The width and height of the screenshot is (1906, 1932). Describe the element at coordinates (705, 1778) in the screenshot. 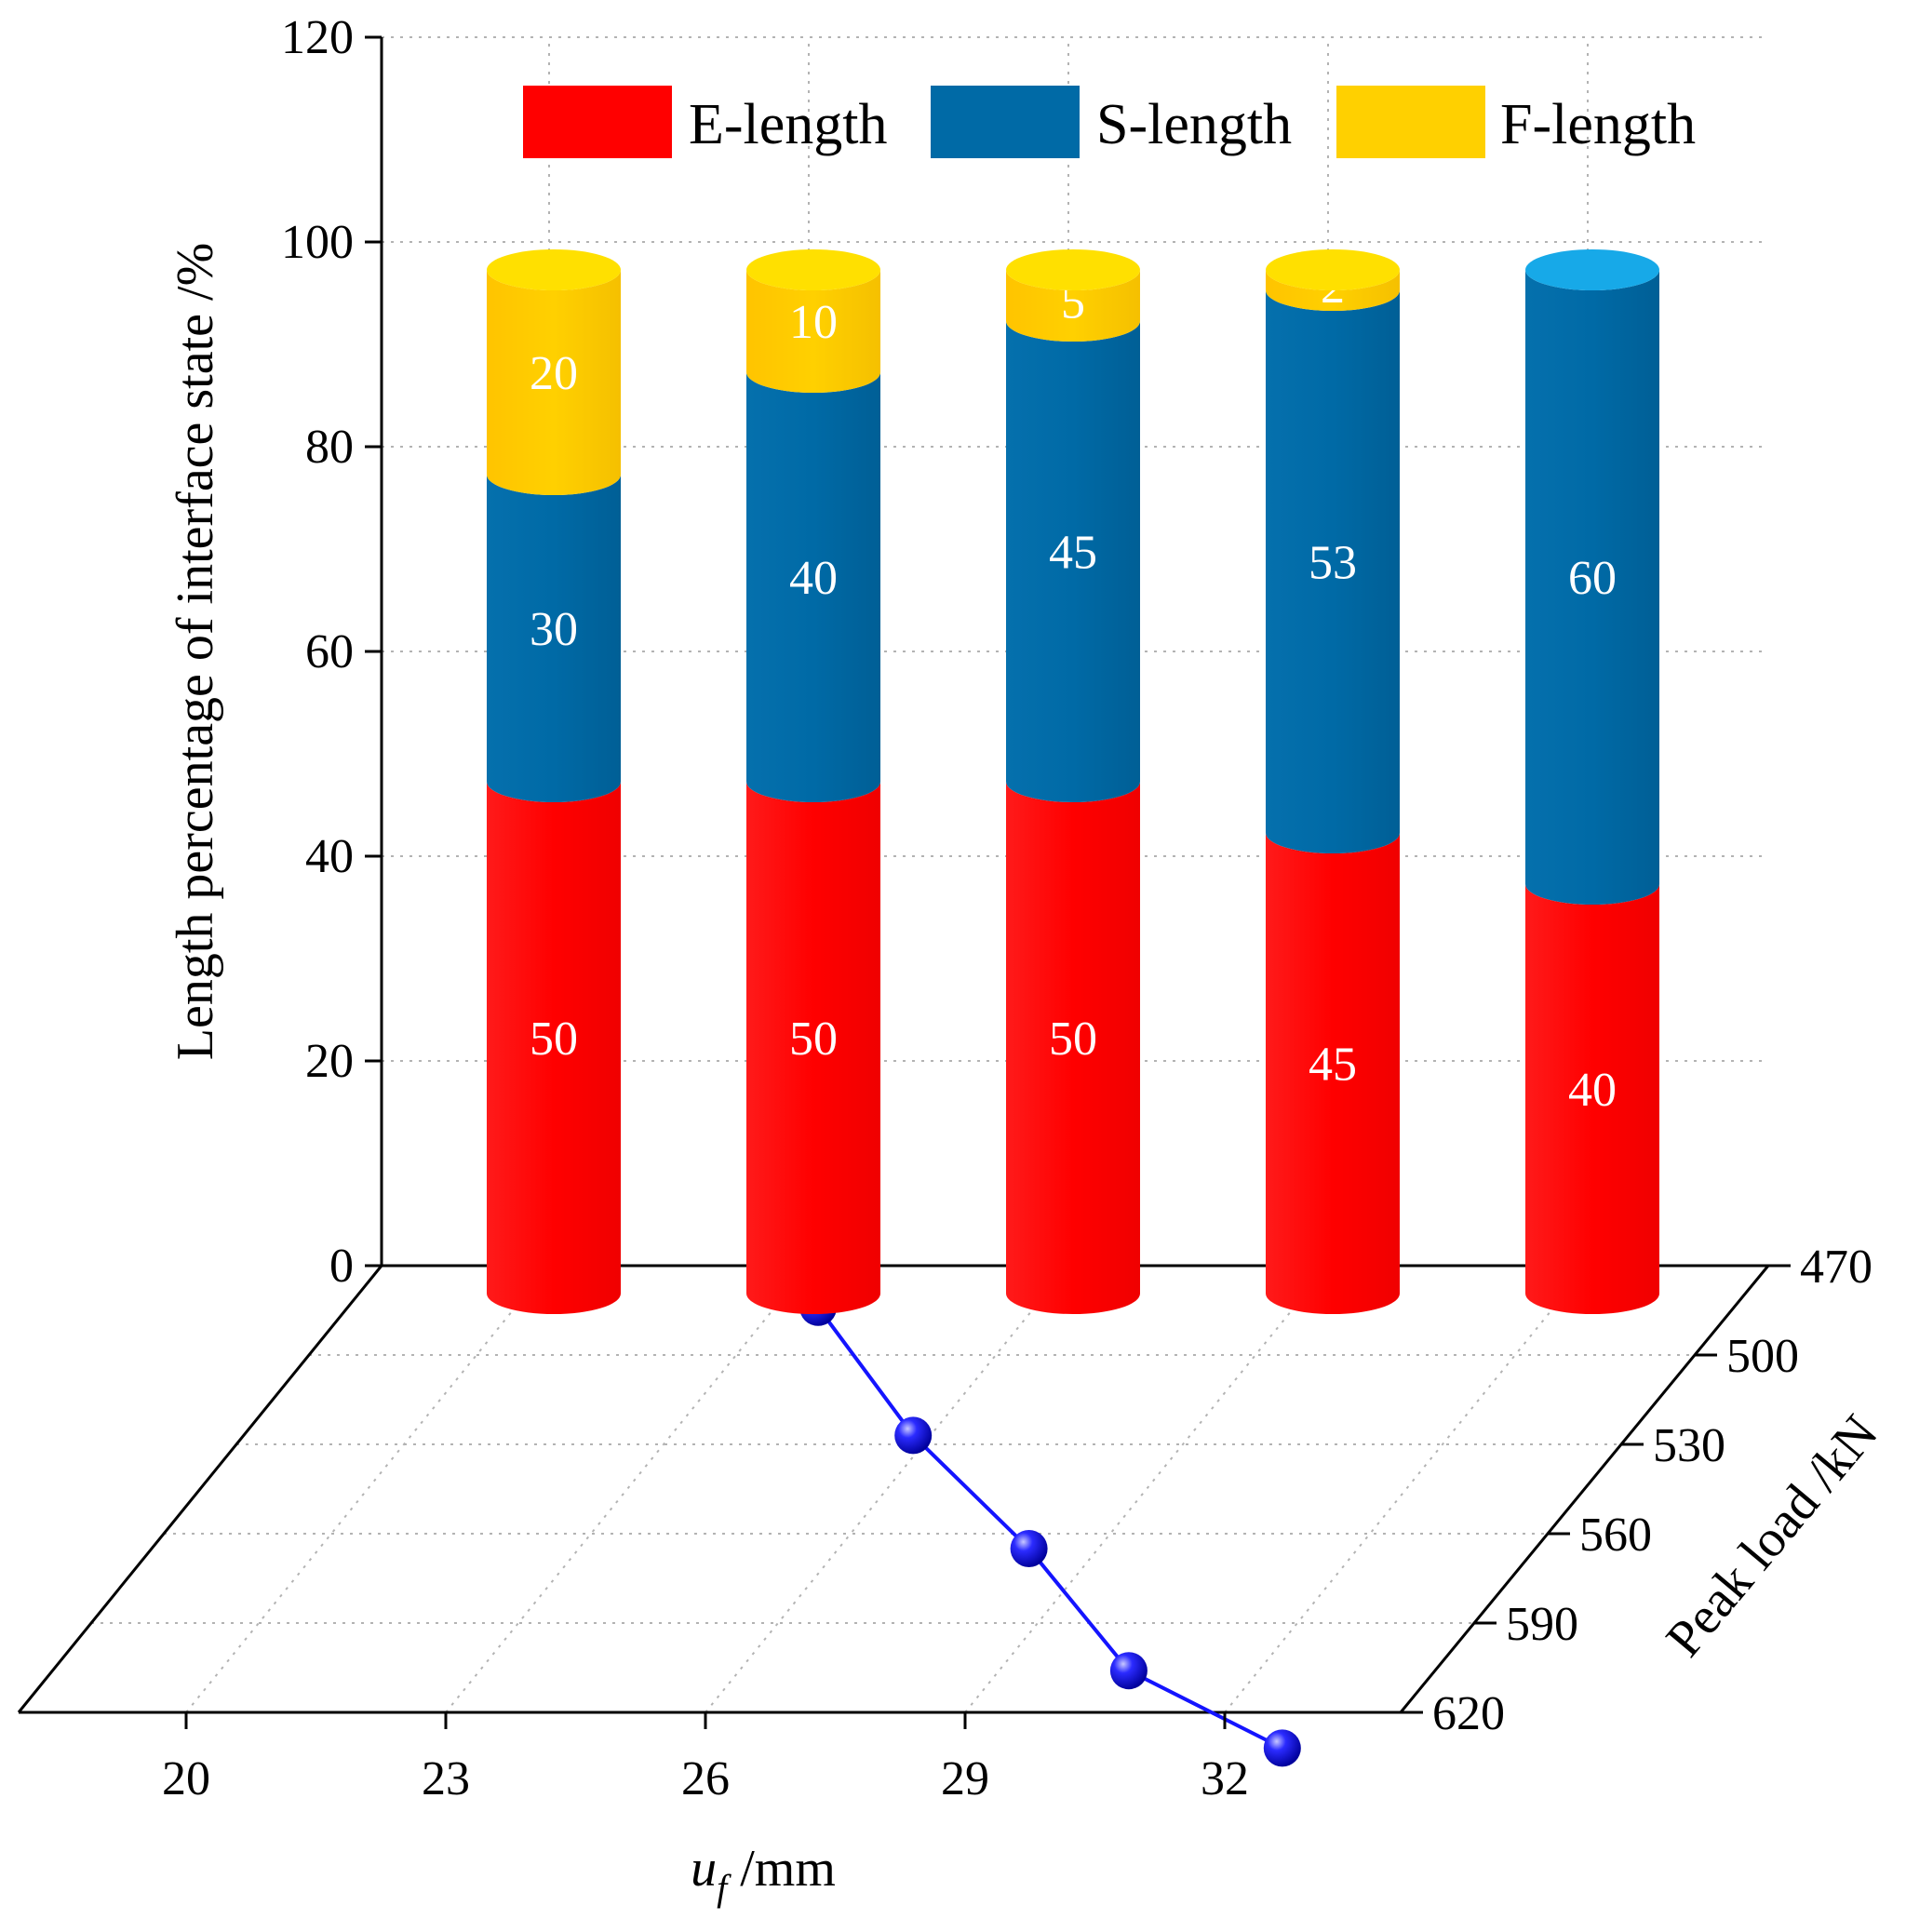

I see `x-tick-label: 26` at that location.